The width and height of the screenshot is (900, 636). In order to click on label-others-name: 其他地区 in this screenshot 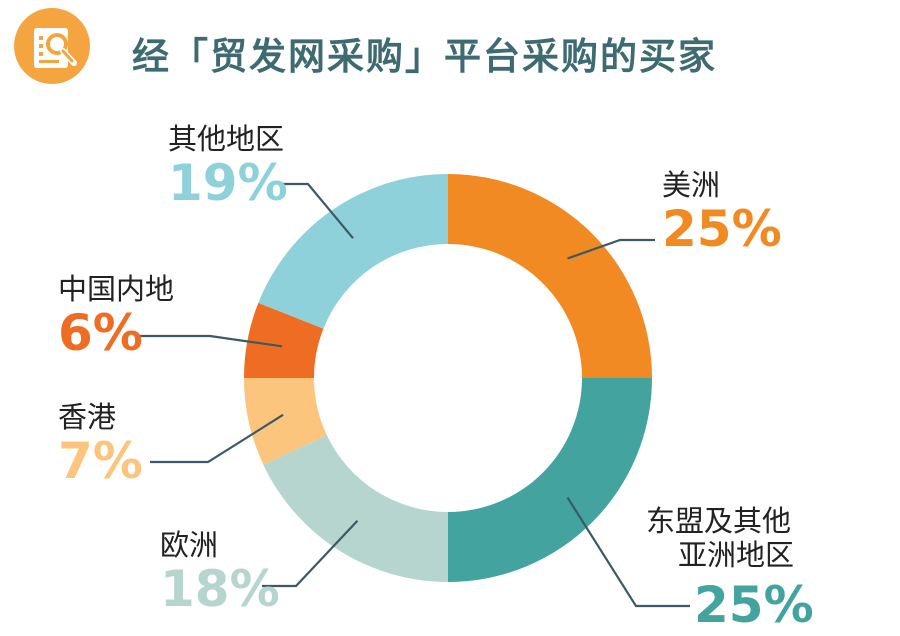, I will do `click(226, 139)`.